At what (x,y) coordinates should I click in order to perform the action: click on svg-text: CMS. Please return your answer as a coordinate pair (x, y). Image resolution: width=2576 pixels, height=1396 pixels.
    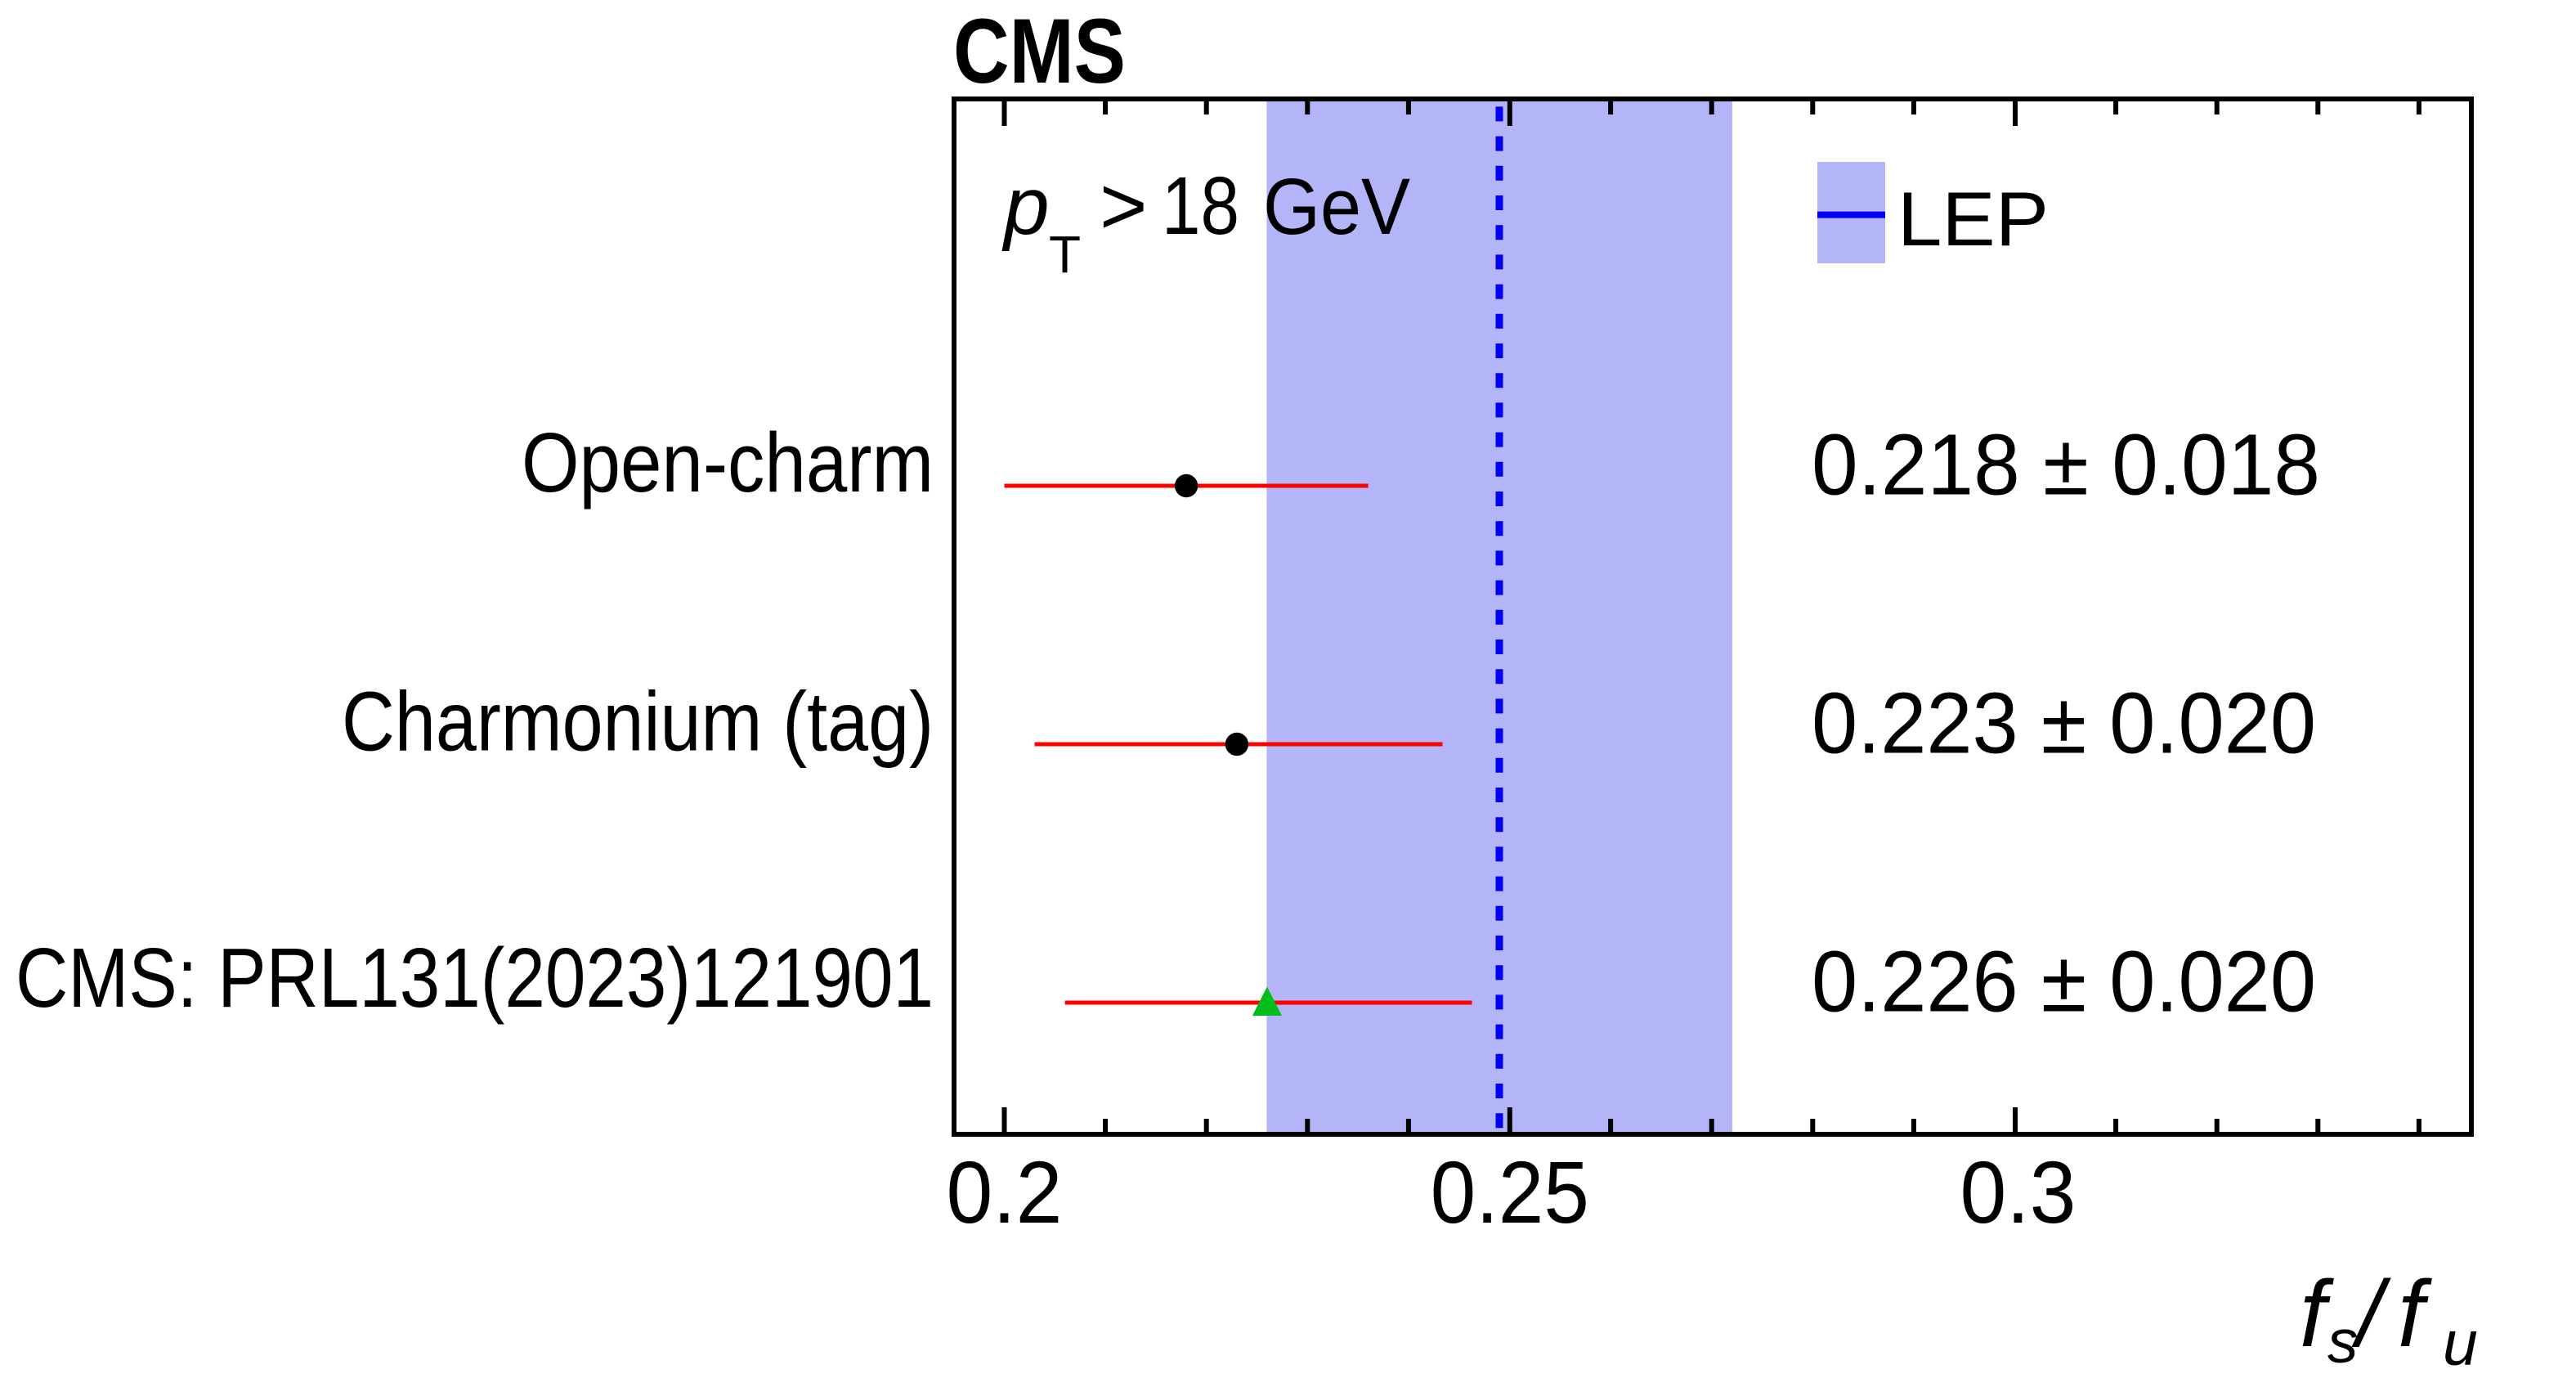
    Looking at the image, I should click on (1039, 51).